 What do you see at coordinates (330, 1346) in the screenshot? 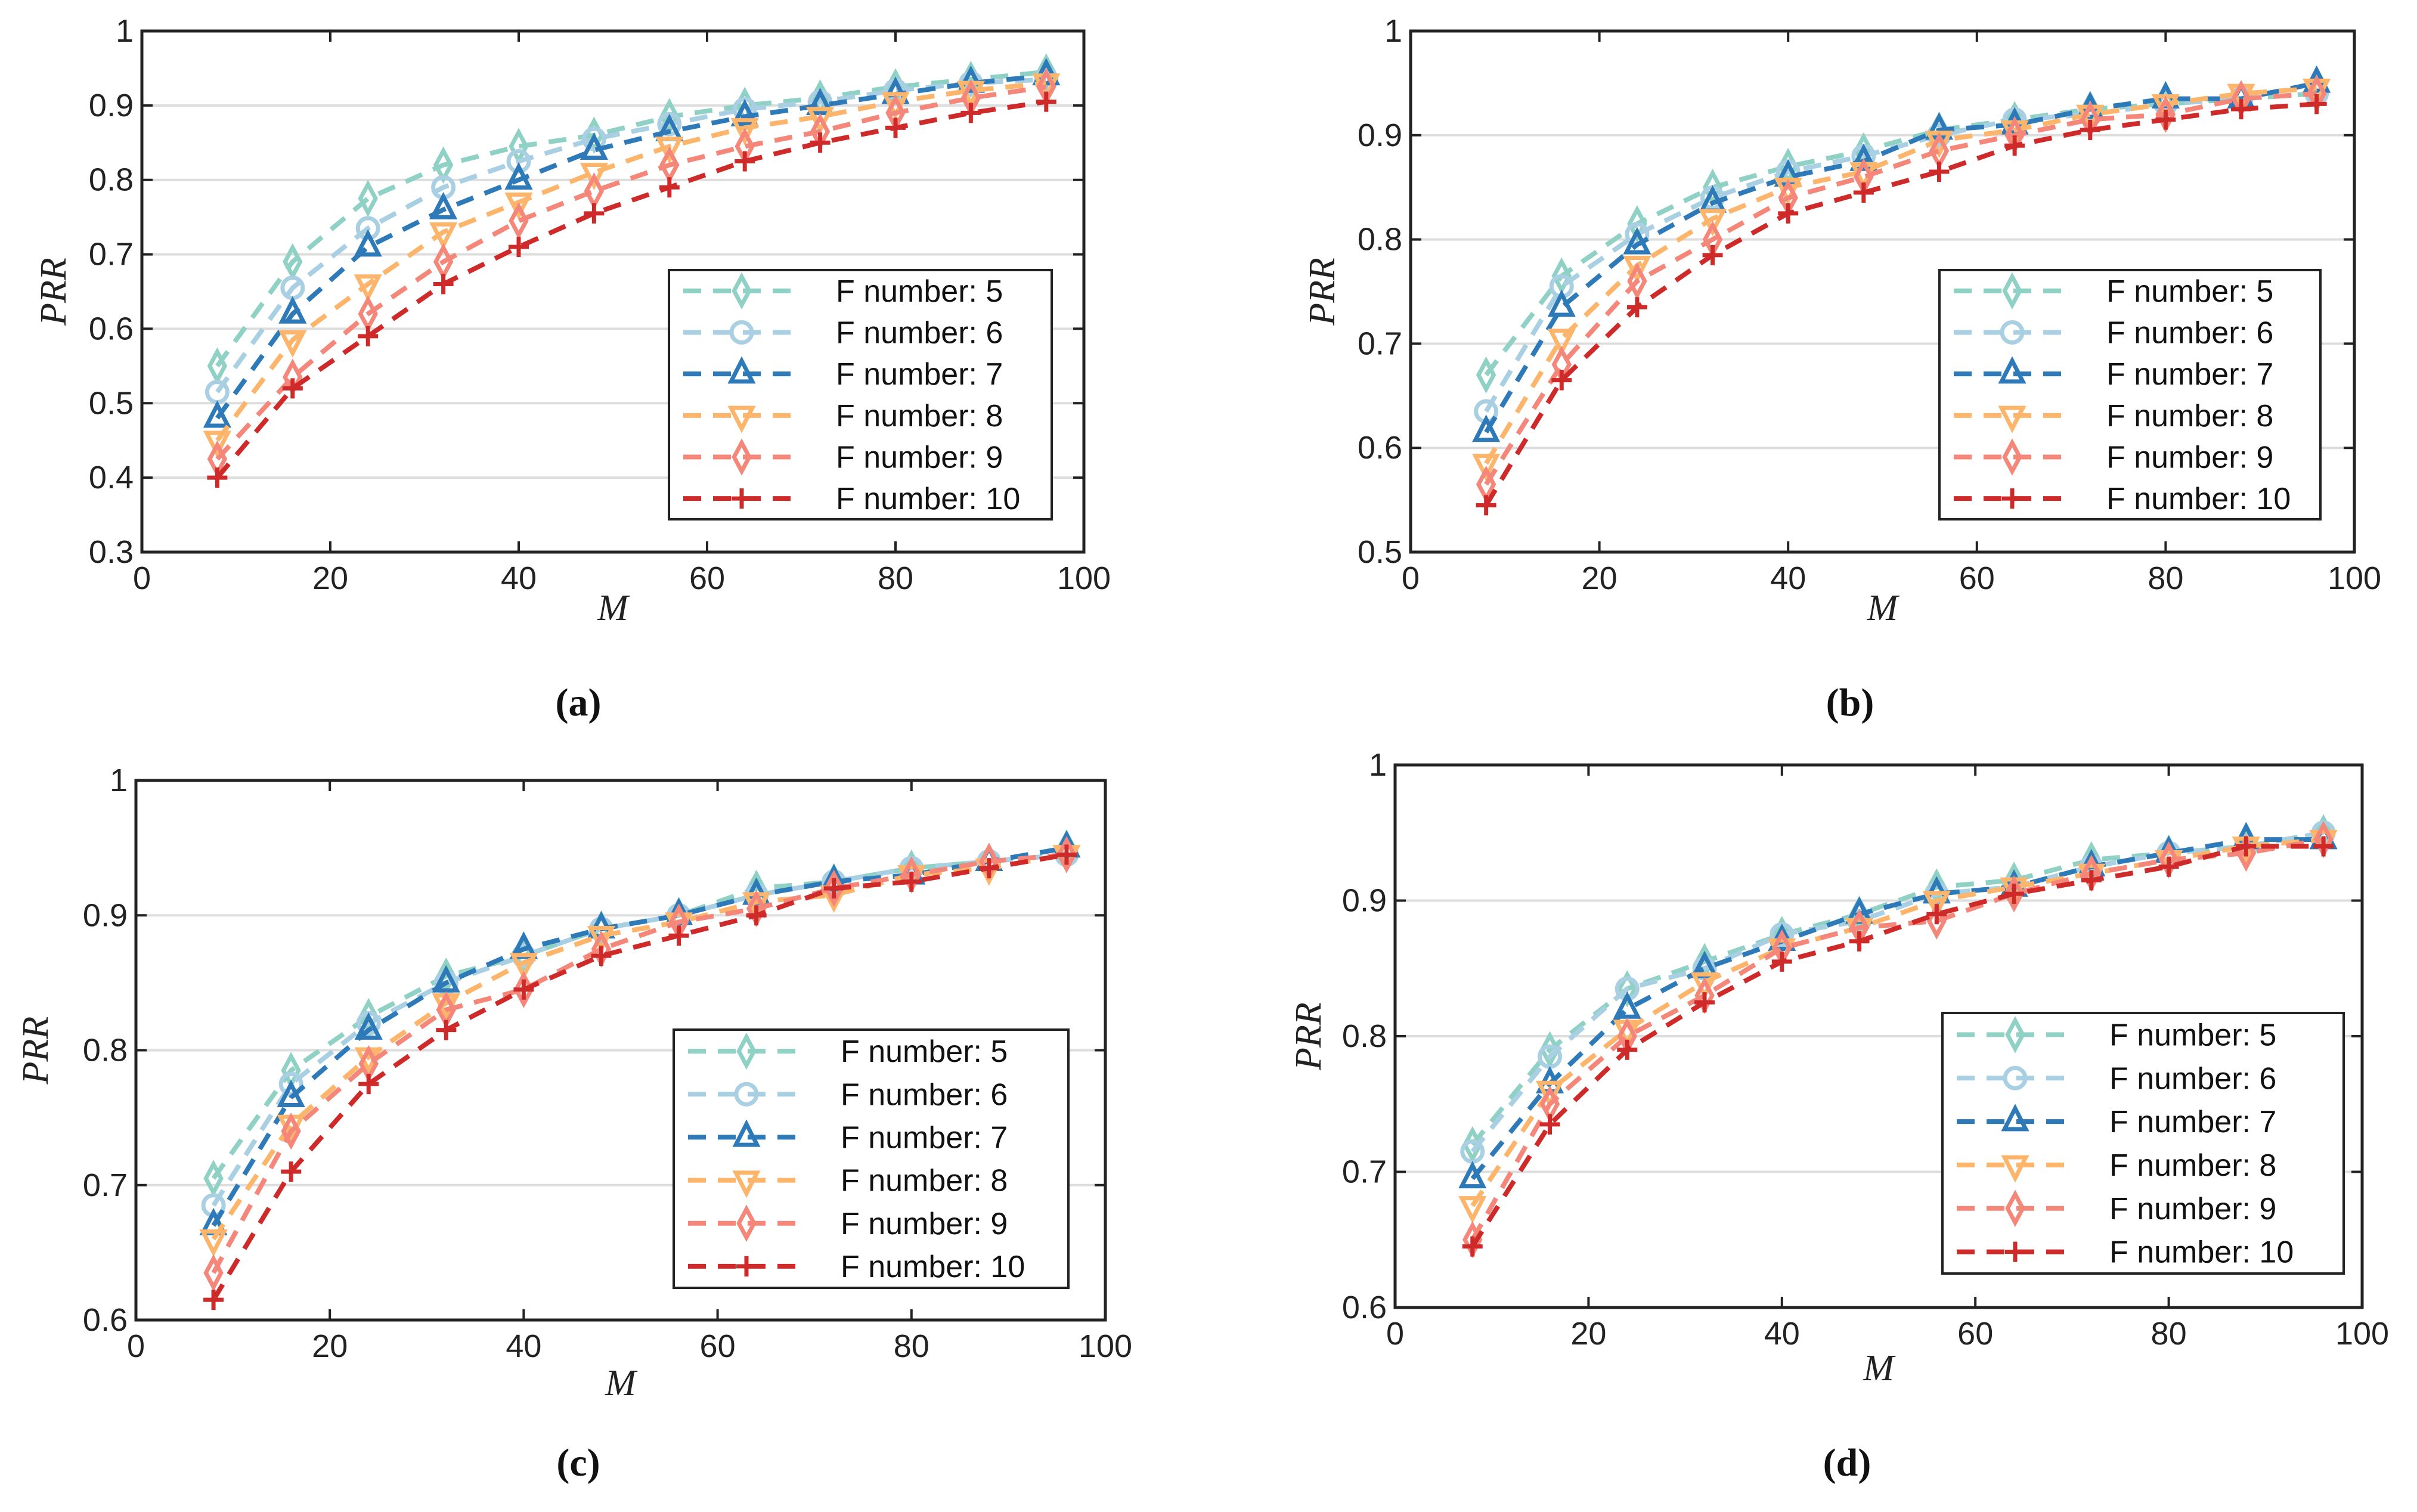
I see `x-tick-label: 20` at bounding box center [330, 1346].